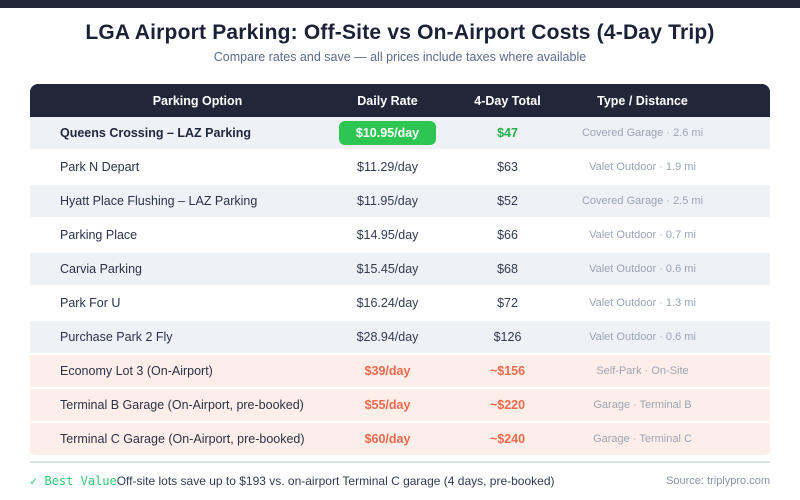  Describe the element at coordinates (90, 303) in the screenshot. I see `parking-option-name: Park For U` at that location.